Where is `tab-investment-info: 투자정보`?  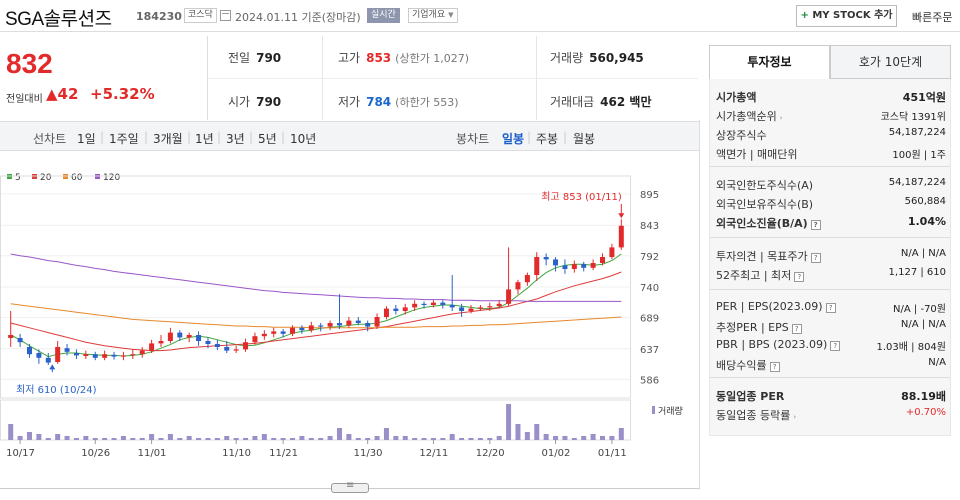
tab-investment-info: 투자정보 is located at coordinates (769, 62).